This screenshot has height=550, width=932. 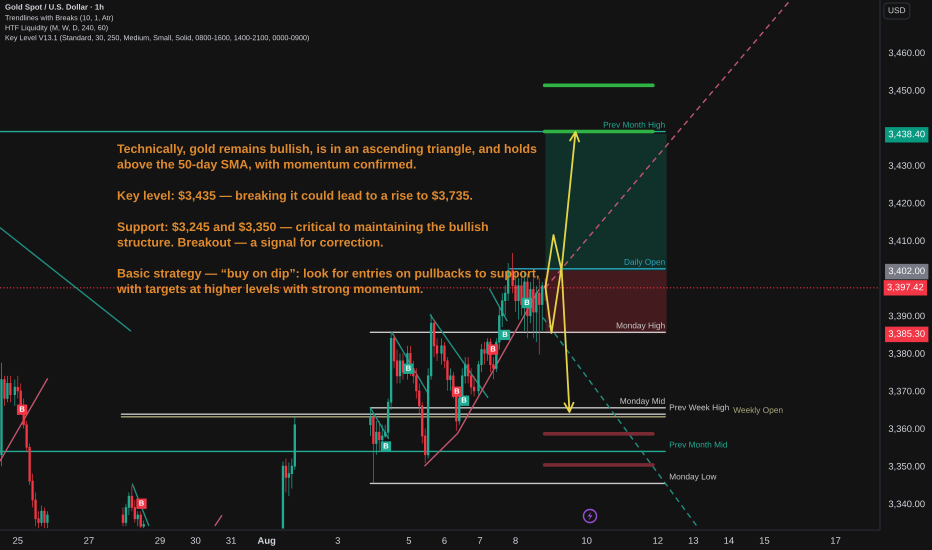 What do you see at coordinates (906, 166) in the screenshot?
I see `y-tick-label: 3,430.00` at bounding box center [906, 166].